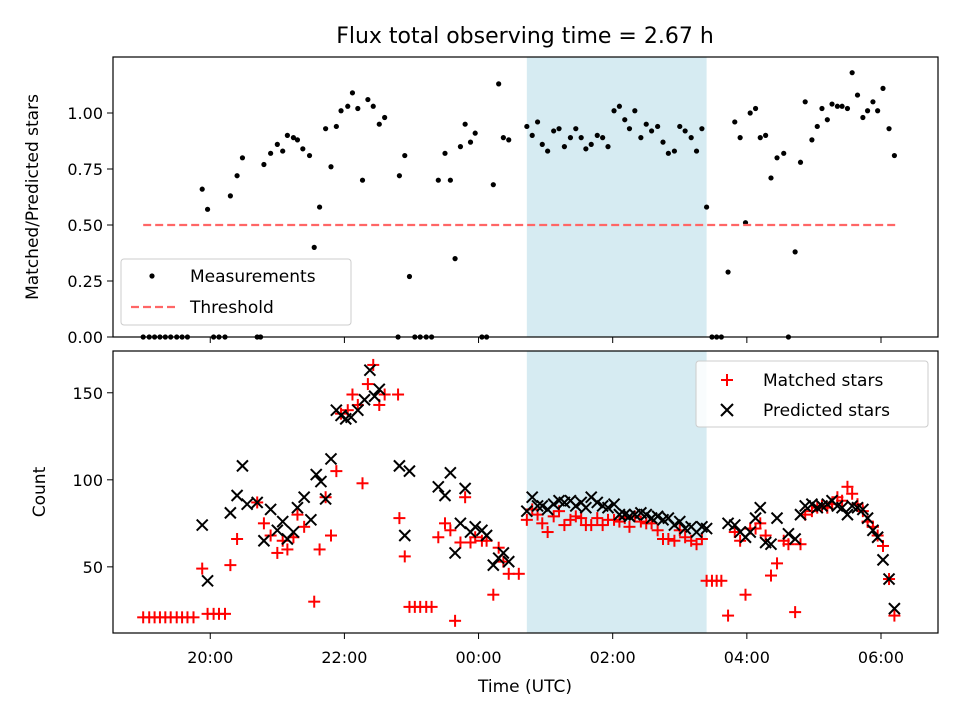 The width and height of the screenshot is (960, 720). What do you see at coordinates (85, 337) in the screenshot?
I see `ratio-y-tick-label: 0.00` at bounding box center [85, 337].